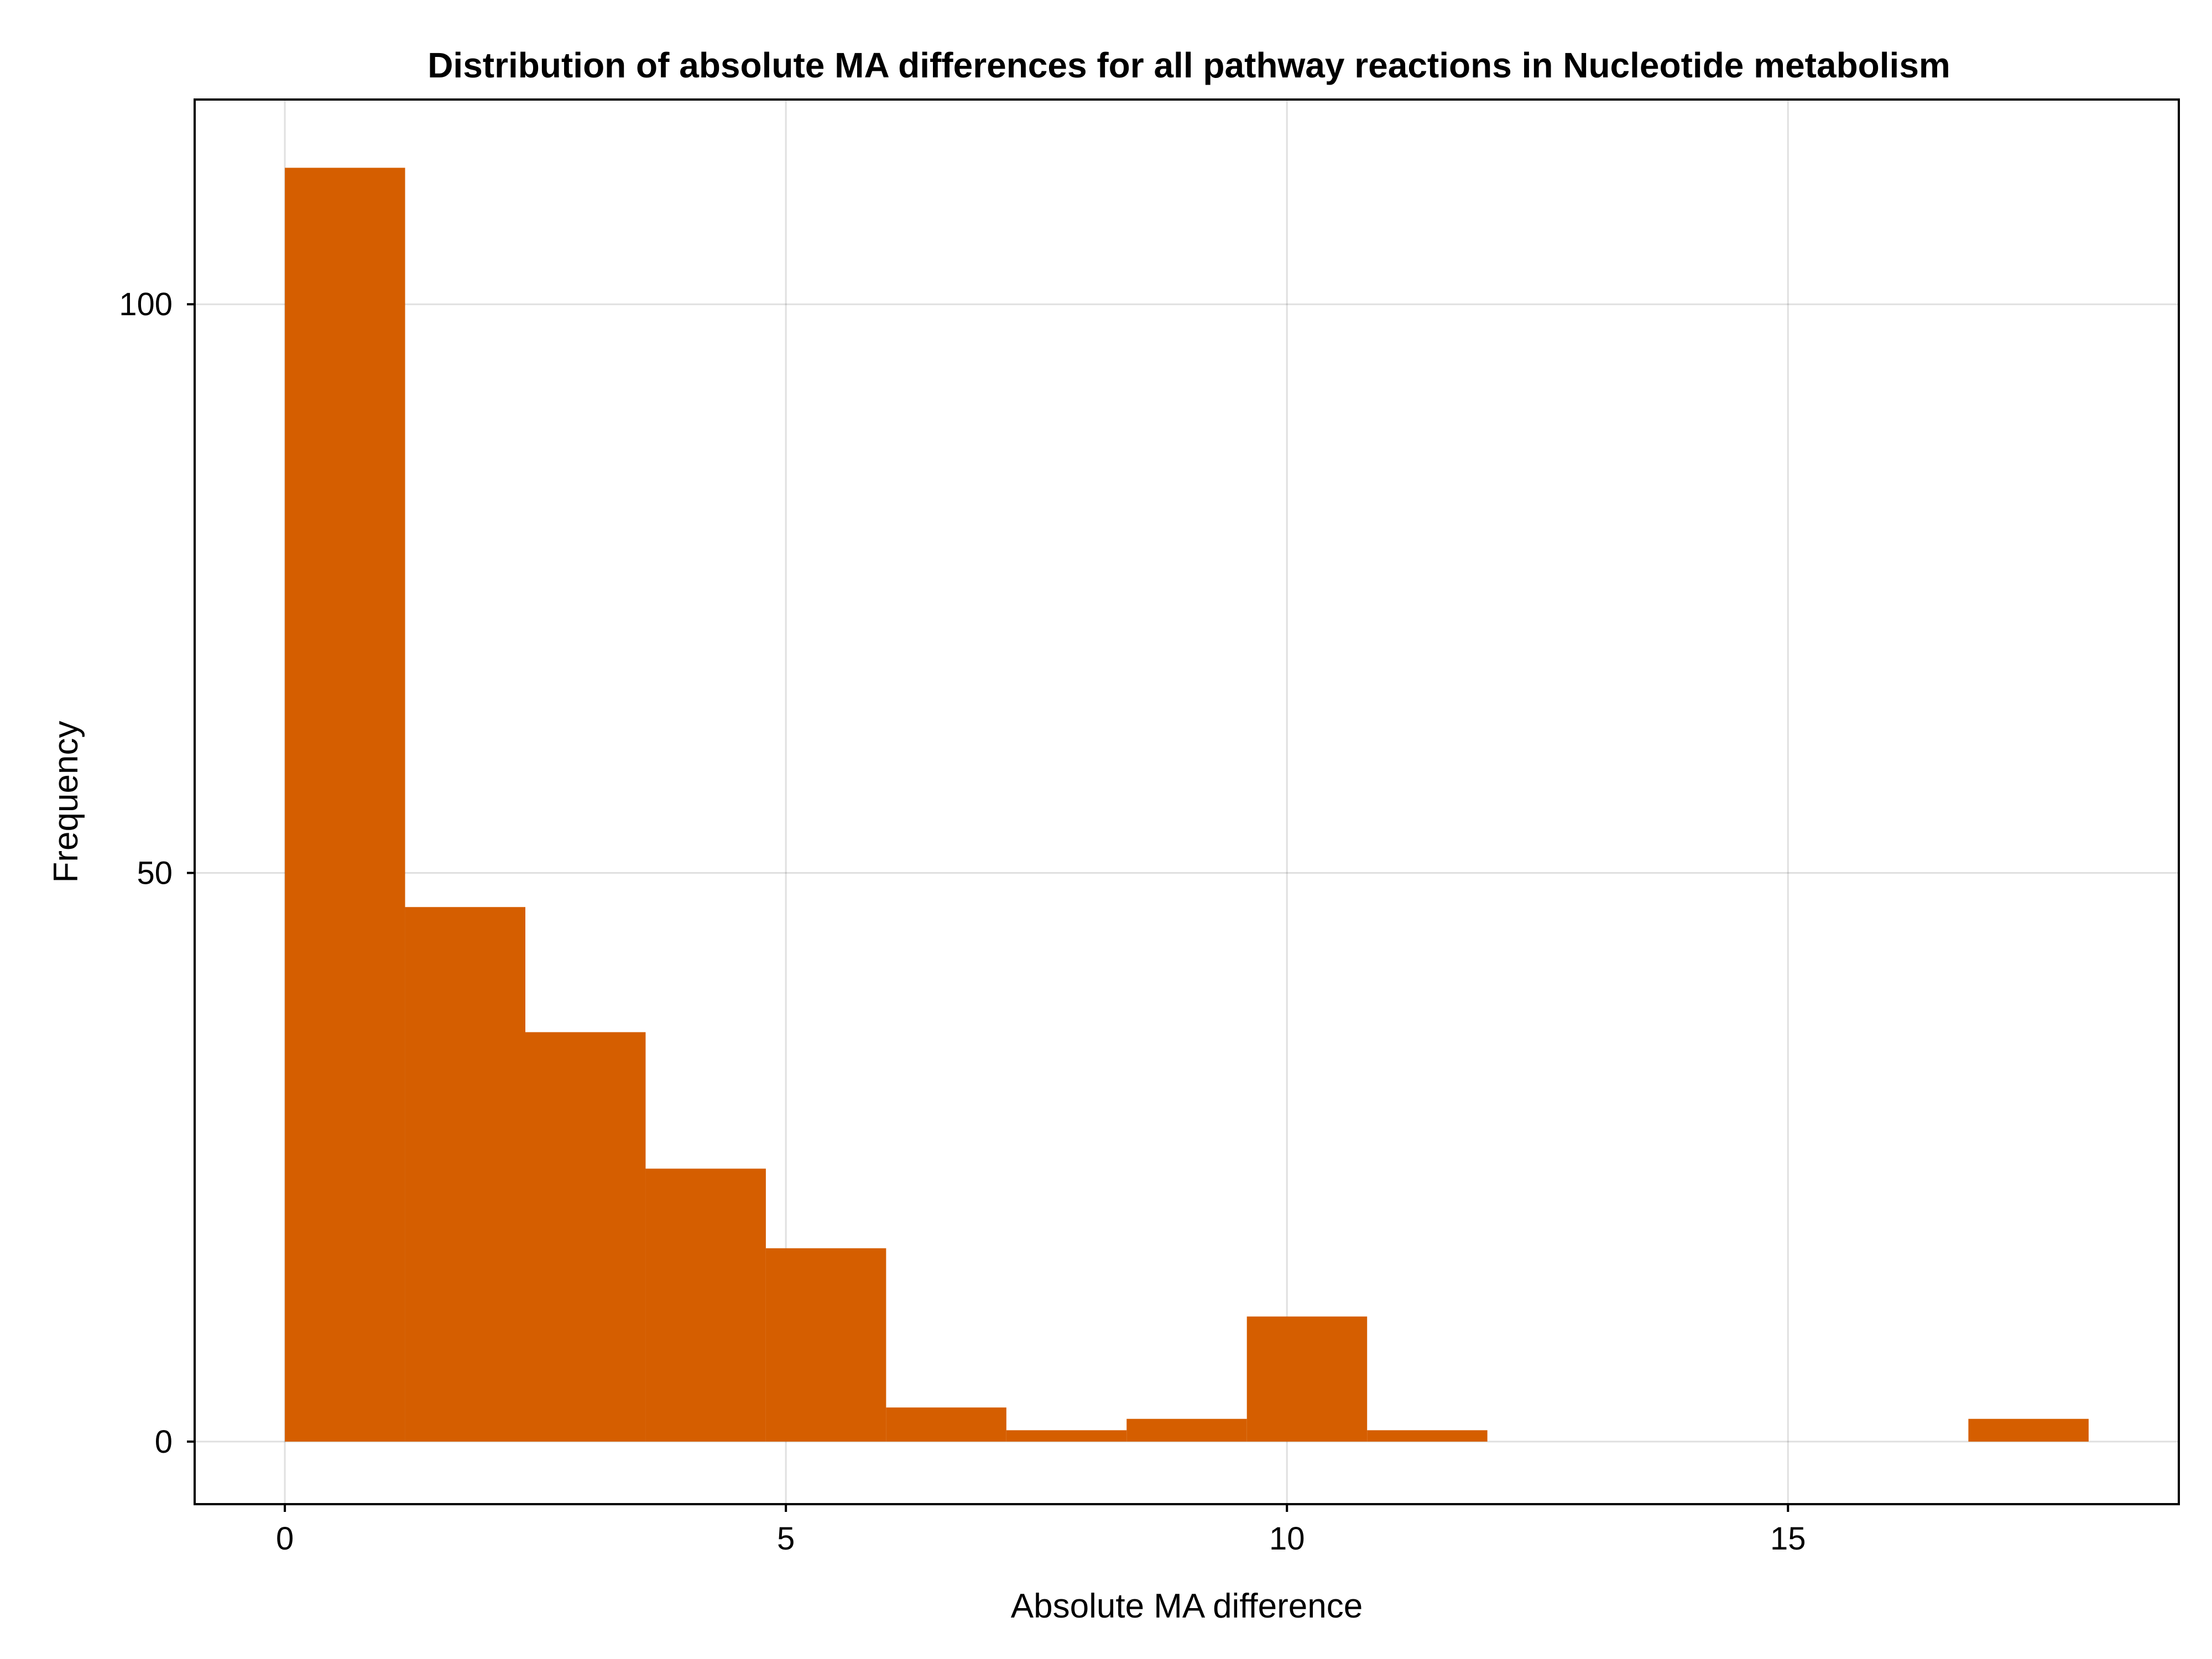 Image resolution: width=2212 pixels, height=1659 pixels. Describe the element at coordinates (155, 873) in the screenshot. I see `y-tick-label: 50` at that location.